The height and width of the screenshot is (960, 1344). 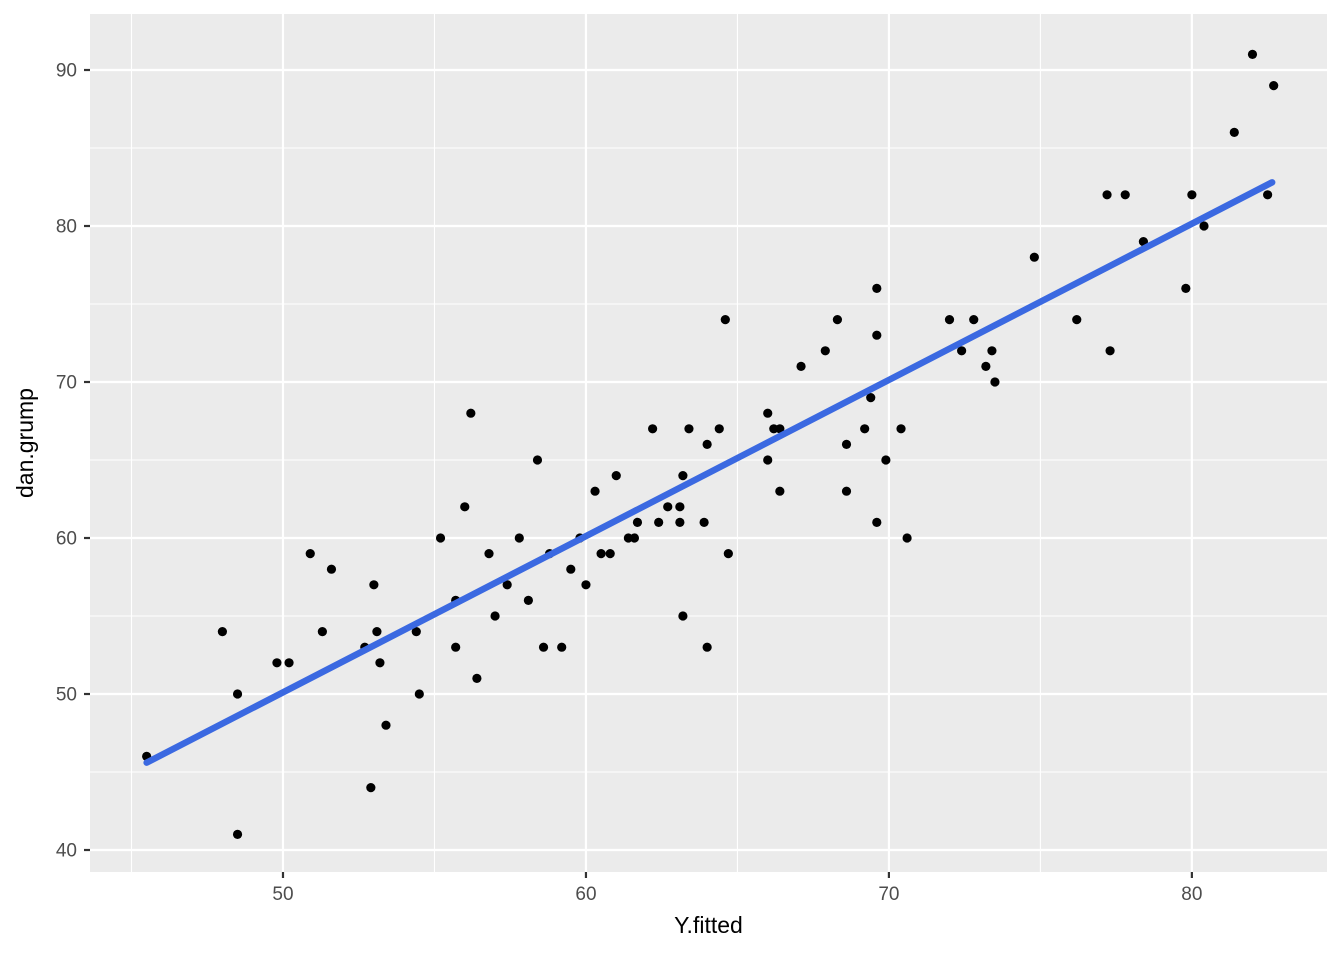 I want to click on x-axis-title: Y.fitted, so click(x=708, y=925).